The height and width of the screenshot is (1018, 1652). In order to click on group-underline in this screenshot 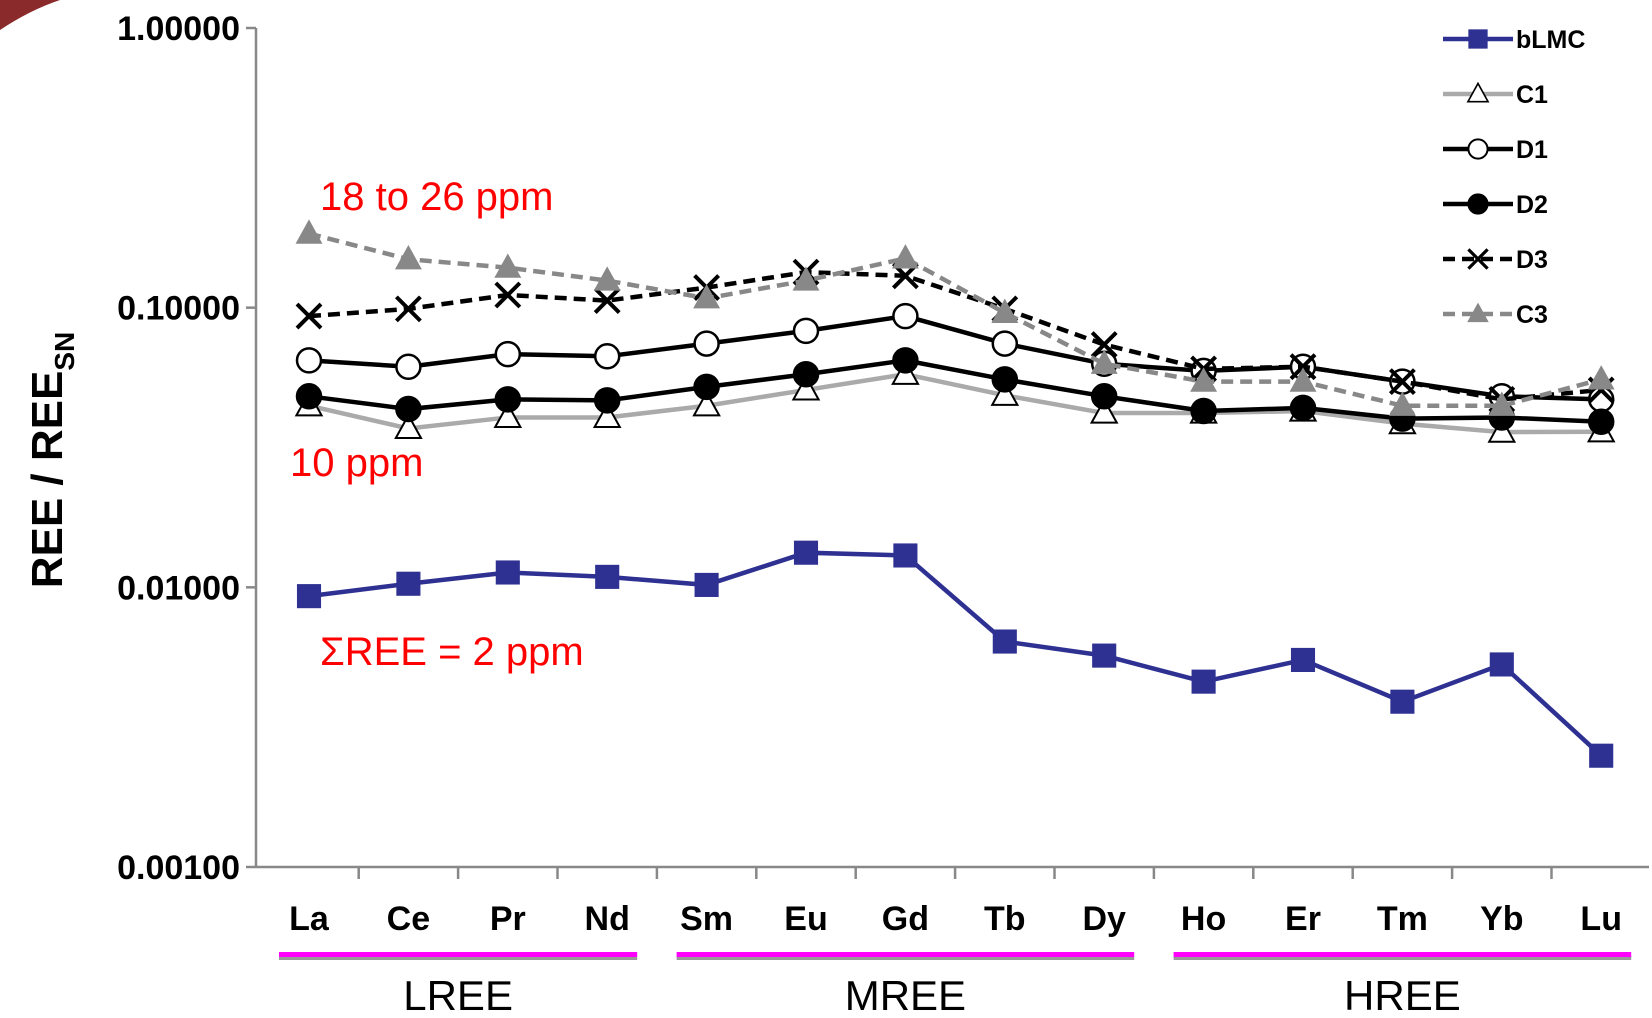, I will do `click(905, 954)`.